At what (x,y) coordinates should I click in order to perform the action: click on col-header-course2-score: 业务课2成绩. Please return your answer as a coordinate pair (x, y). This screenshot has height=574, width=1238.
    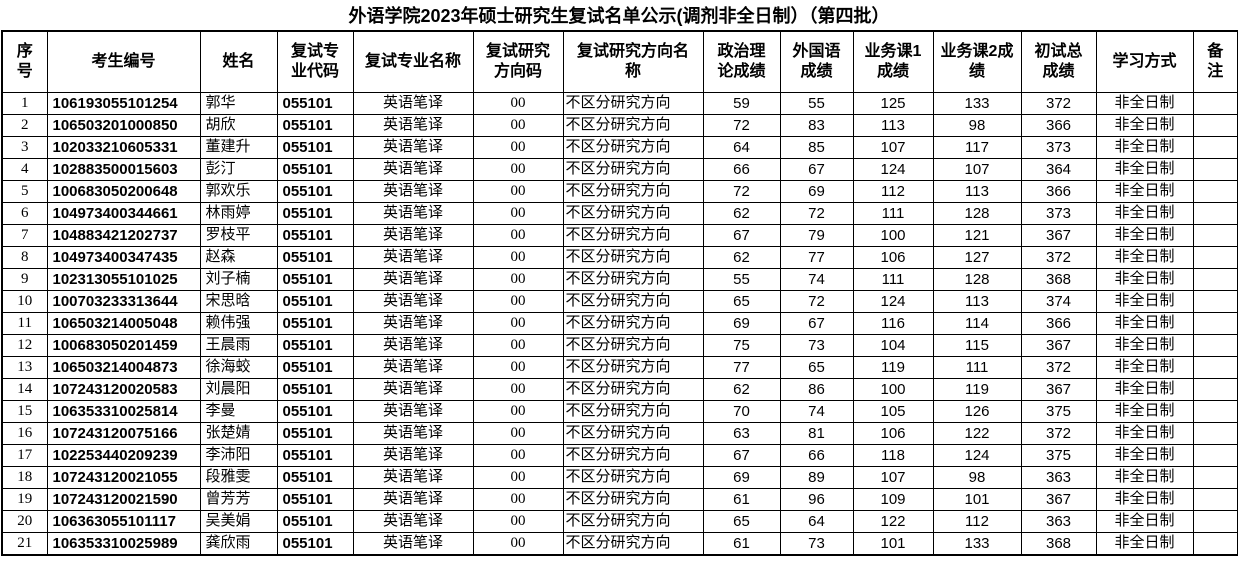
    Looking at the image, I should click on (977, 61).